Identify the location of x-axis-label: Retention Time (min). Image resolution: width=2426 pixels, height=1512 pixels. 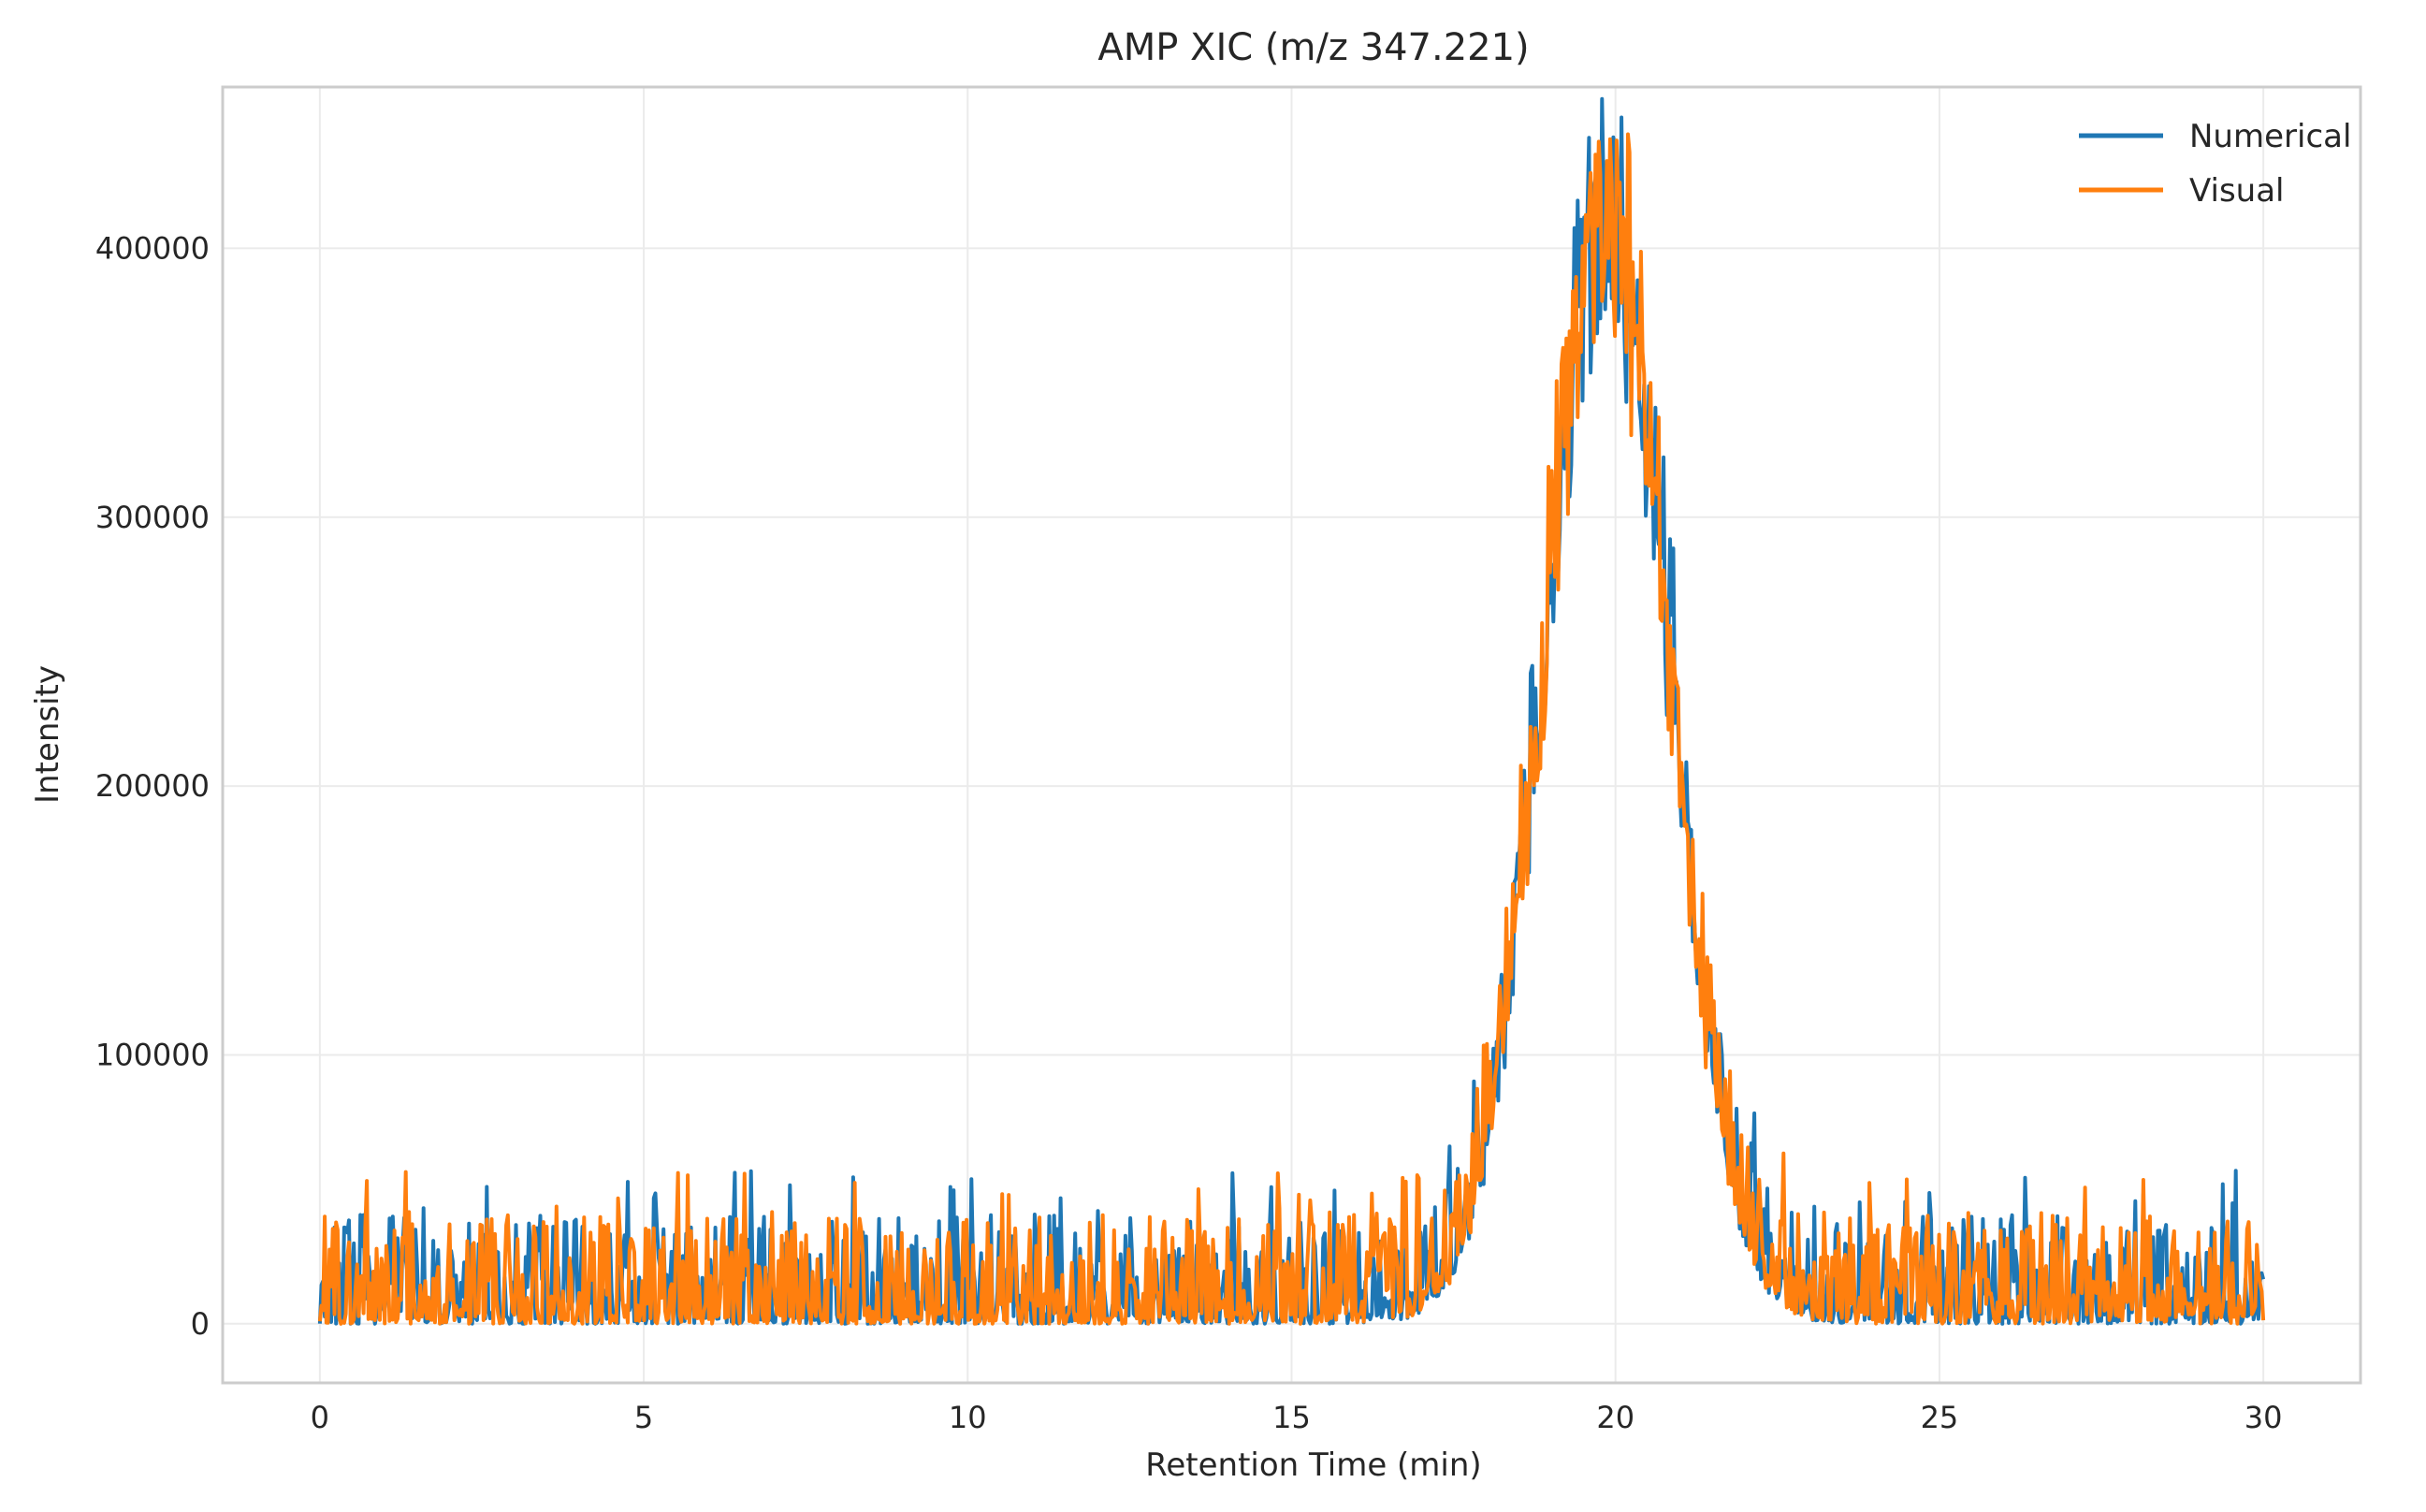
(1313, 1466).